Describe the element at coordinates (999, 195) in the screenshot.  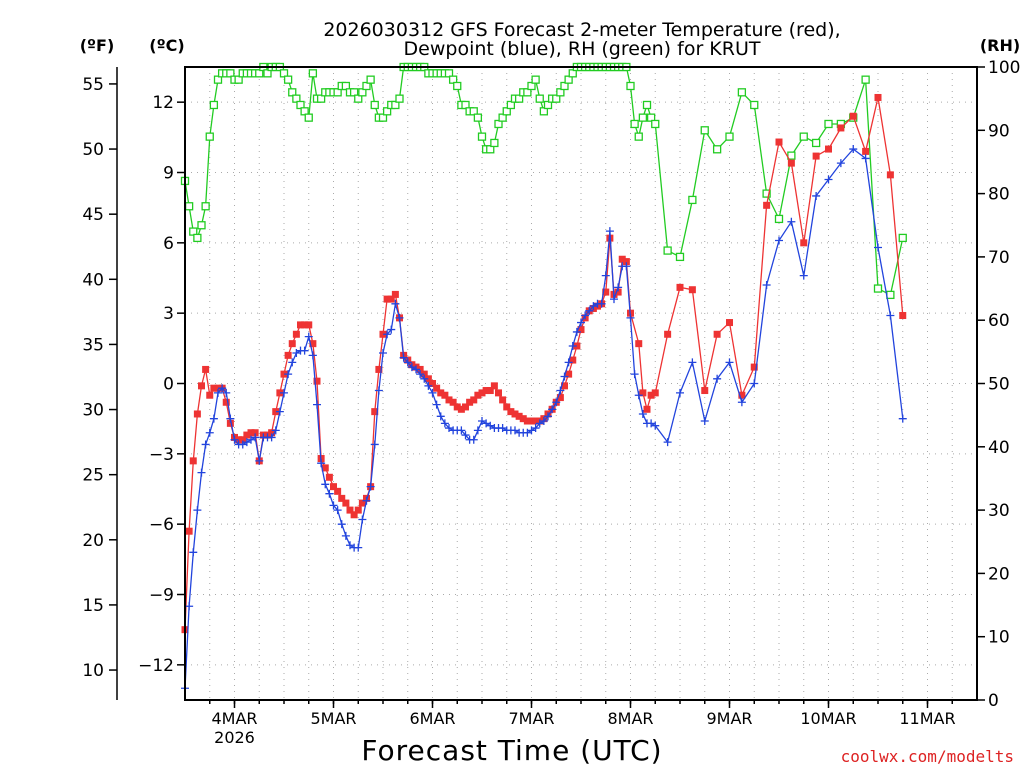
I see `rh-tick-label: 80` at that location.